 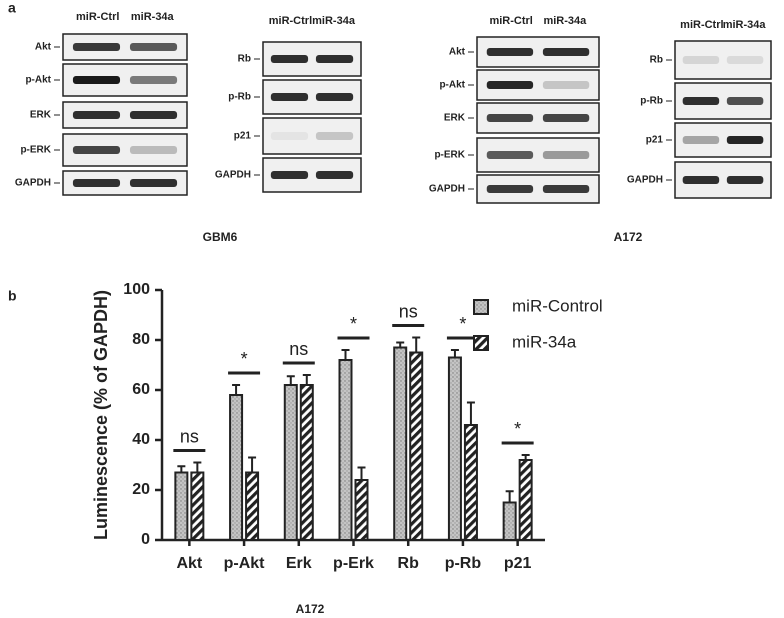 I want to click on y-tick-label: 60, so click(x=141, y=389).